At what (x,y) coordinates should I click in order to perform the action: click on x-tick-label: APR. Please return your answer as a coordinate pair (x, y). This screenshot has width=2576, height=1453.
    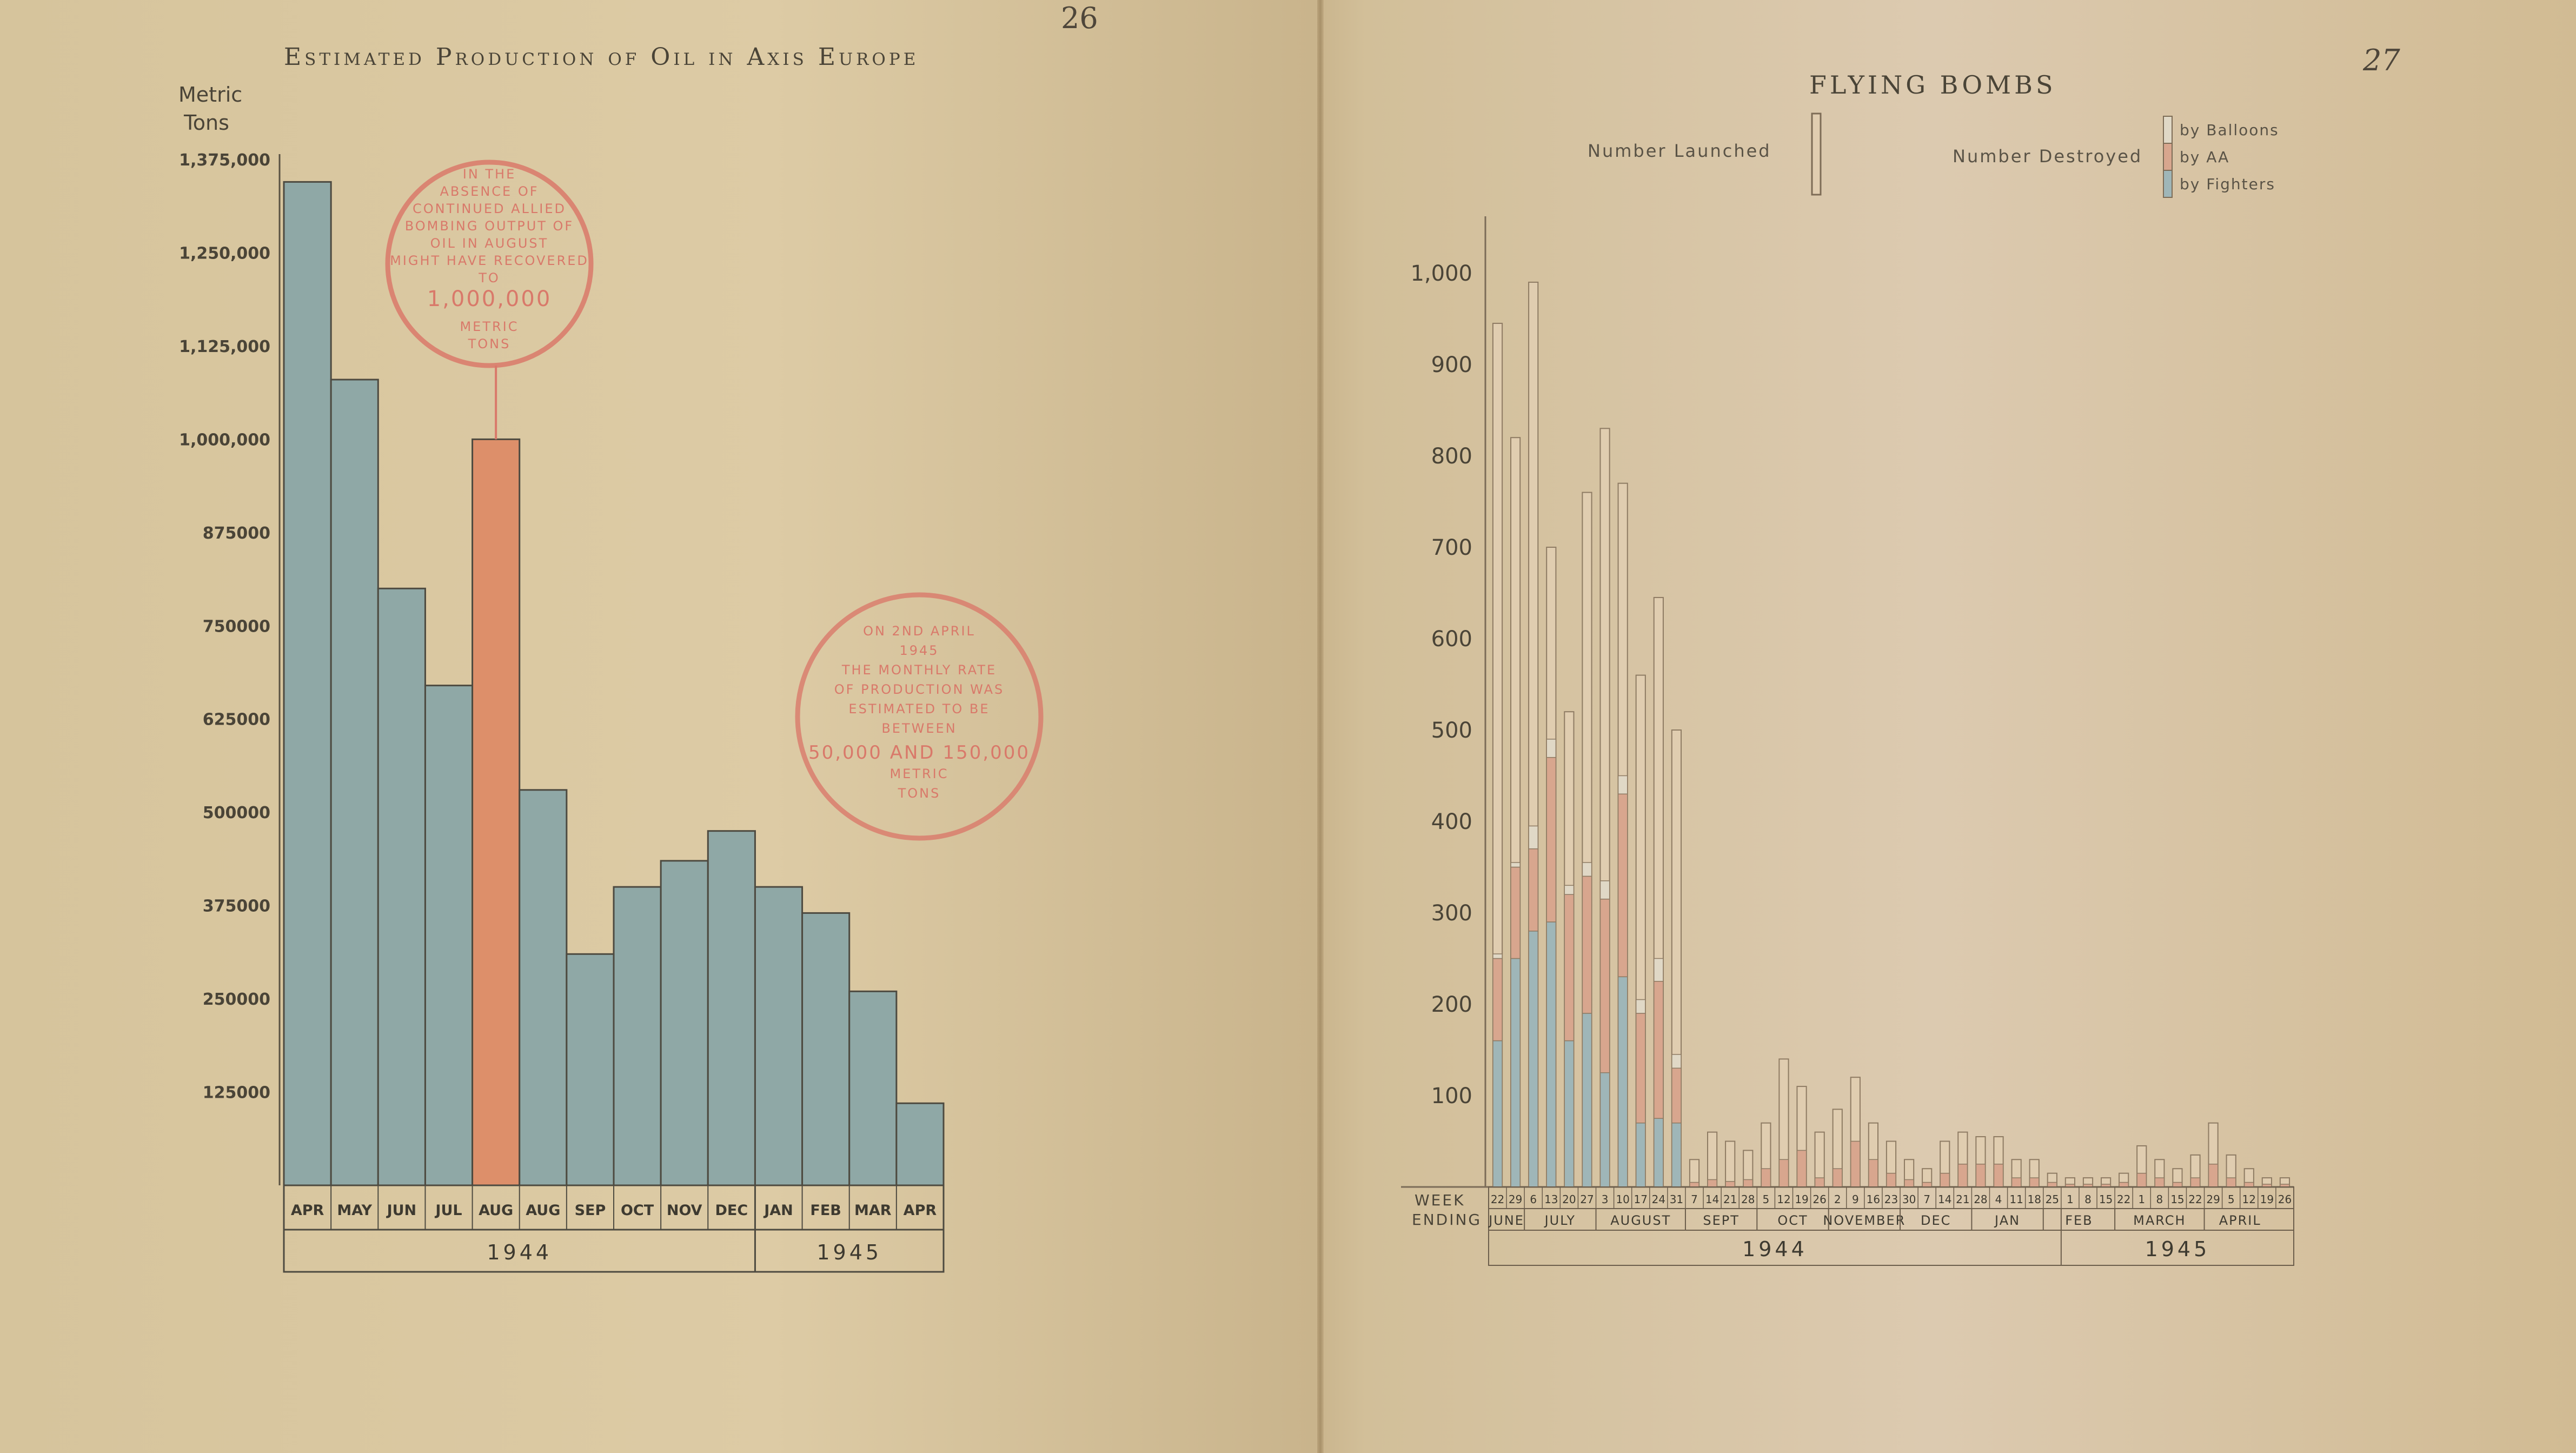
    Looking at the image, I should click on (307, 1211).